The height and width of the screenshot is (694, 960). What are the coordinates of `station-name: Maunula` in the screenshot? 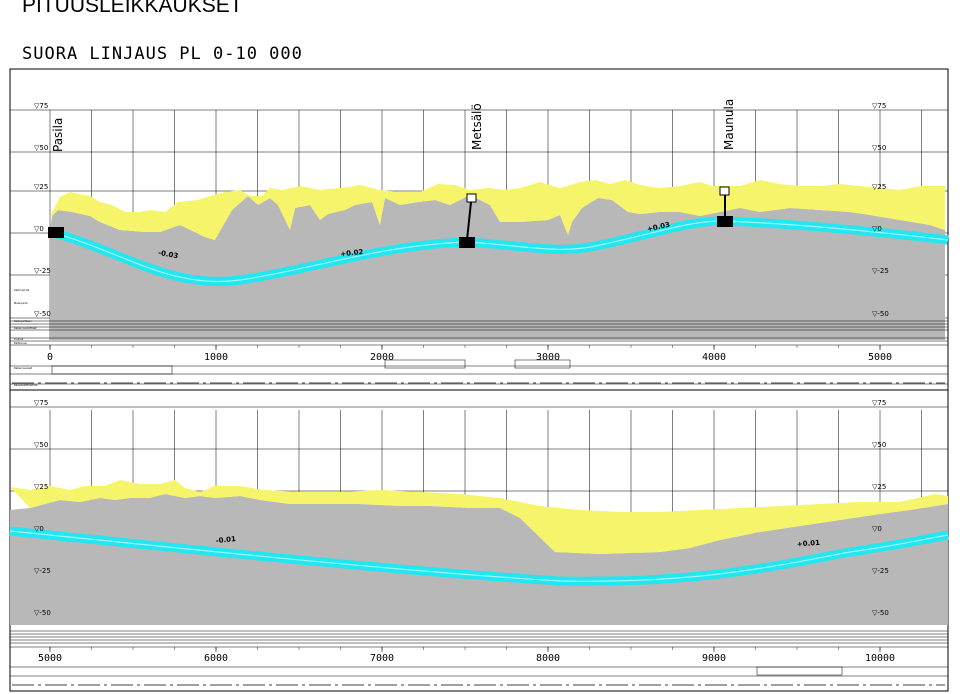 It's located at (729, 124).